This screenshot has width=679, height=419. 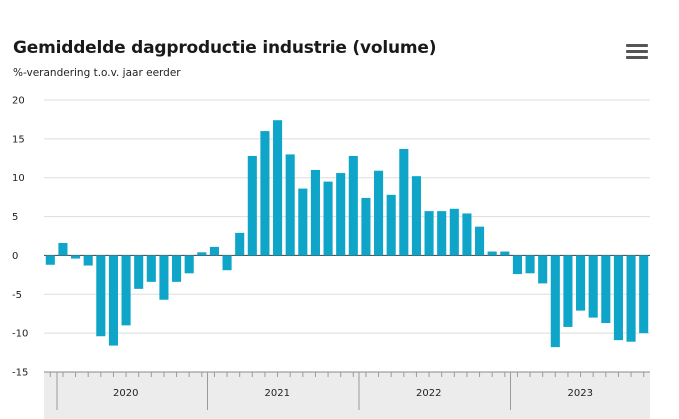 What do you see at coordinates (17, 295) in the screenshot?
I see `y-tick-label: -5` at bounding box center [17, 295].